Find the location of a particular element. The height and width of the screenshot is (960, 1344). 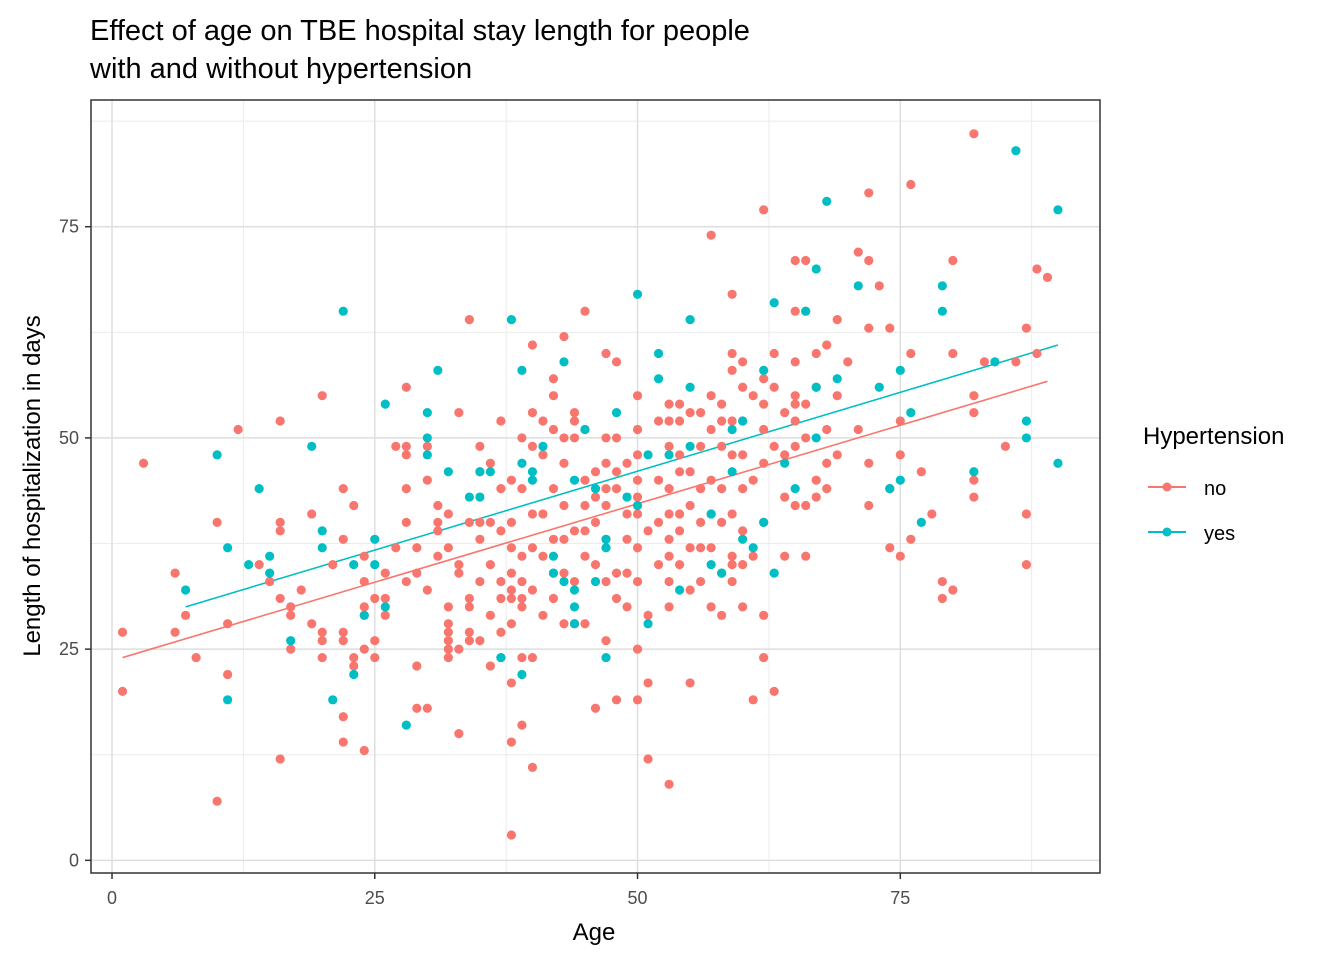

x-tick-label: 50 is located at coordinates (638, 898).